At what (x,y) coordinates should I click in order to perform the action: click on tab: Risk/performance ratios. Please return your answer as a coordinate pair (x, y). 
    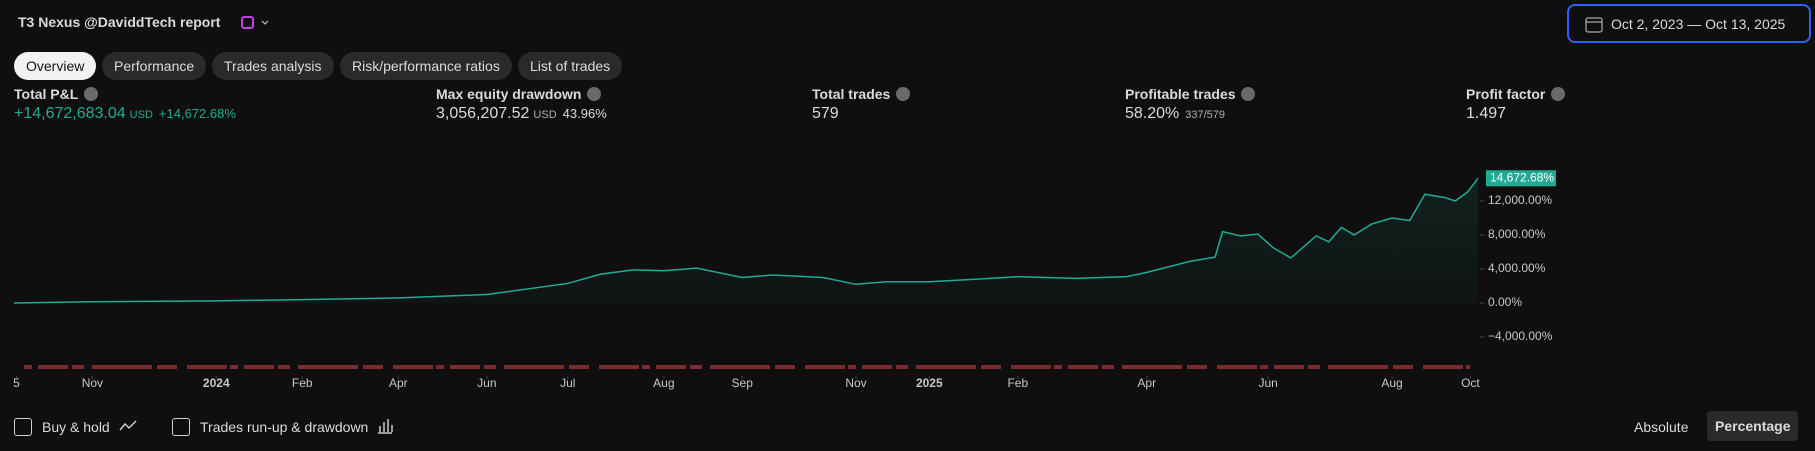
    Looking at the image, I should click on (426, 66).